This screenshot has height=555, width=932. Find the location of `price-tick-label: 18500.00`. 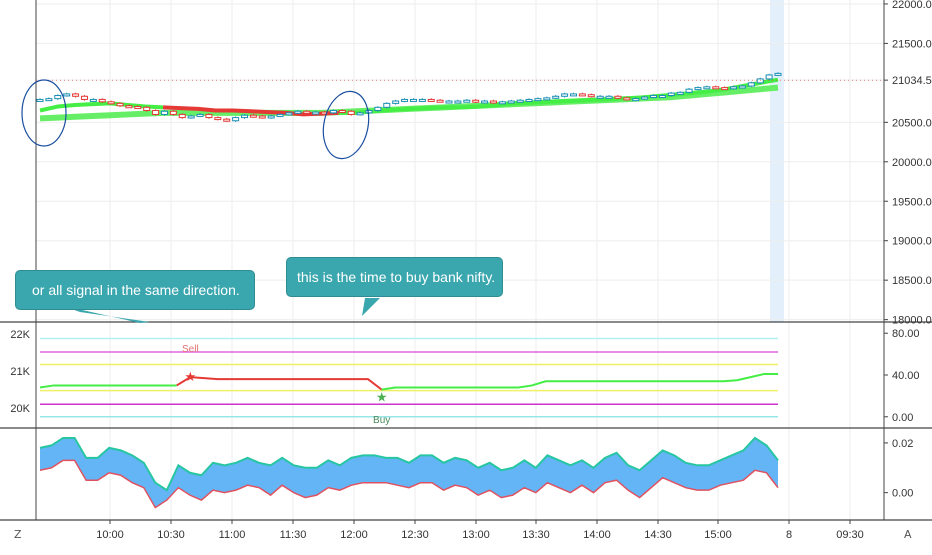

price-tick-label: 18500.00 is located at coordinates (912, 281).